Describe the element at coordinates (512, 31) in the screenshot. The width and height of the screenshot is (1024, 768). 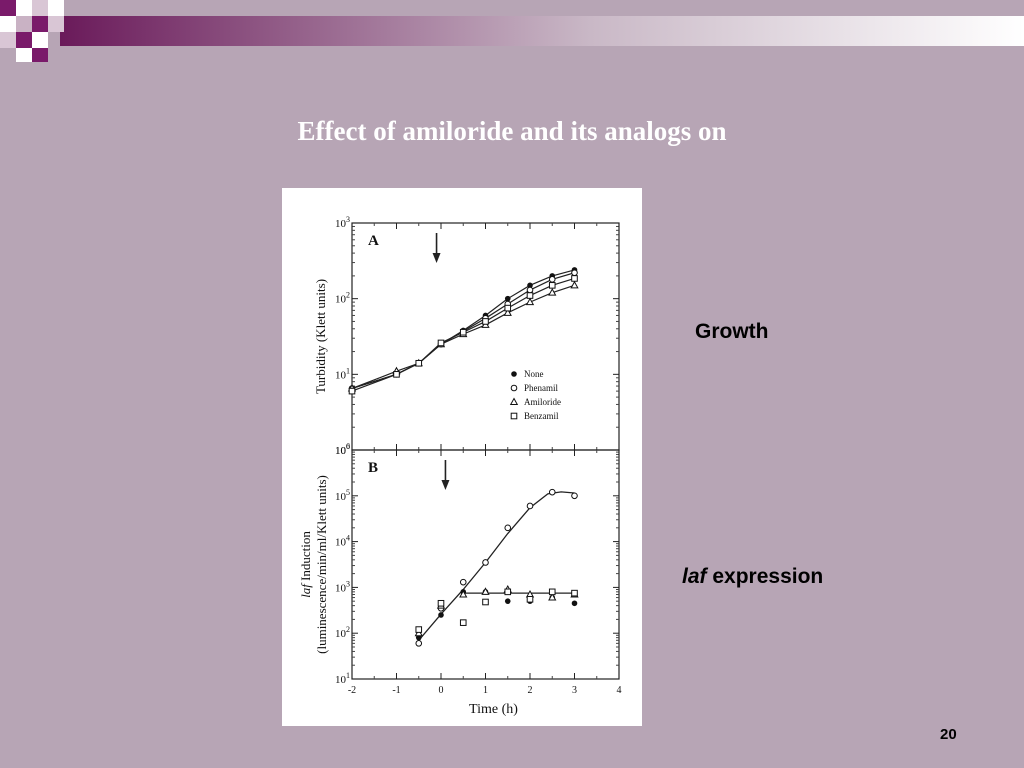
I see `decorative-header-bar` at that location.